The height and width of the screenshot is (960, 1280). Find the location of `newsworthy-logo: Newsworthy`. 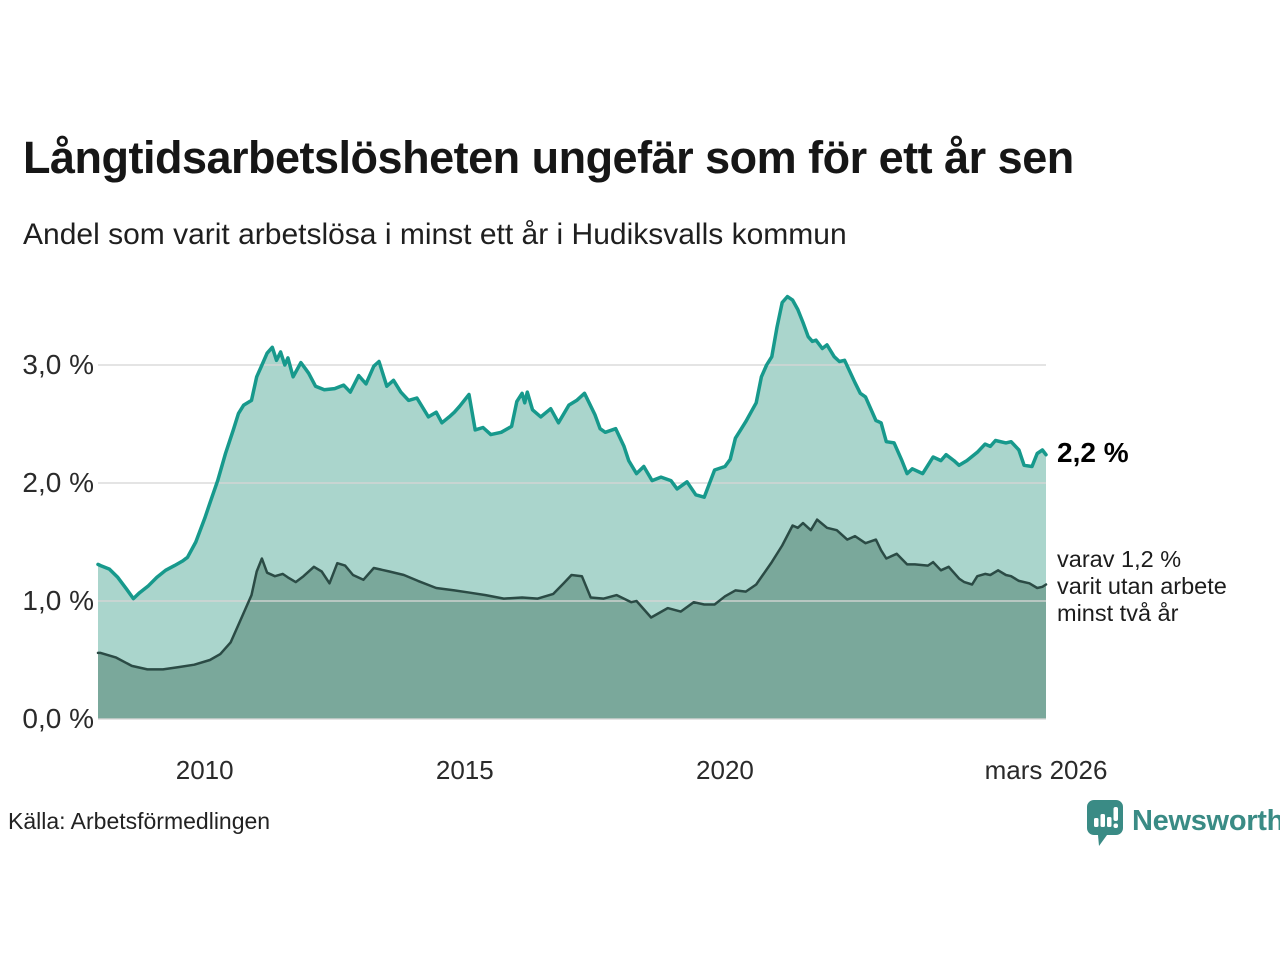

newsworthy-logo: Newsworthy is located at coordinates (1183, 823).